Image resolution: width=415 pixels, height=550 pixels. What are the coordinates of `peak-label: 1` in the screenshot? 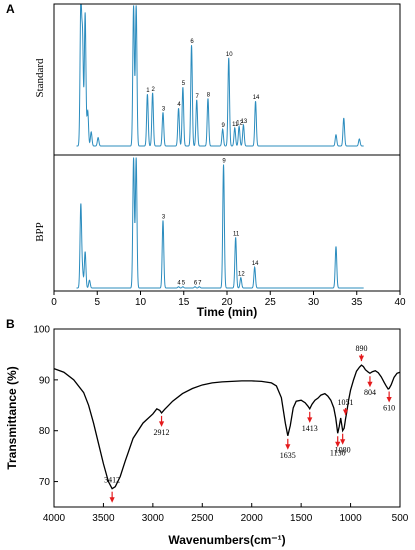 It's located at (148, 91).